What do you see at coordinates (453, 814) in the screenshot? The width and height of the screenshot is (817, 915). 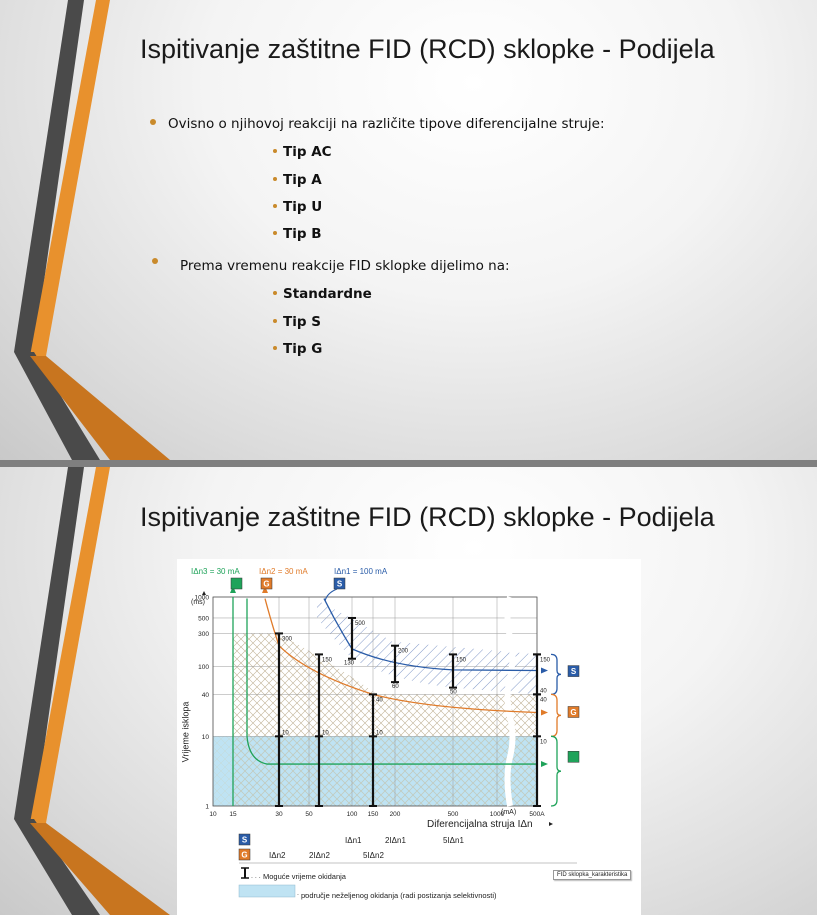 I see `x-tick-label: 500` at bounding box center [453, 814].